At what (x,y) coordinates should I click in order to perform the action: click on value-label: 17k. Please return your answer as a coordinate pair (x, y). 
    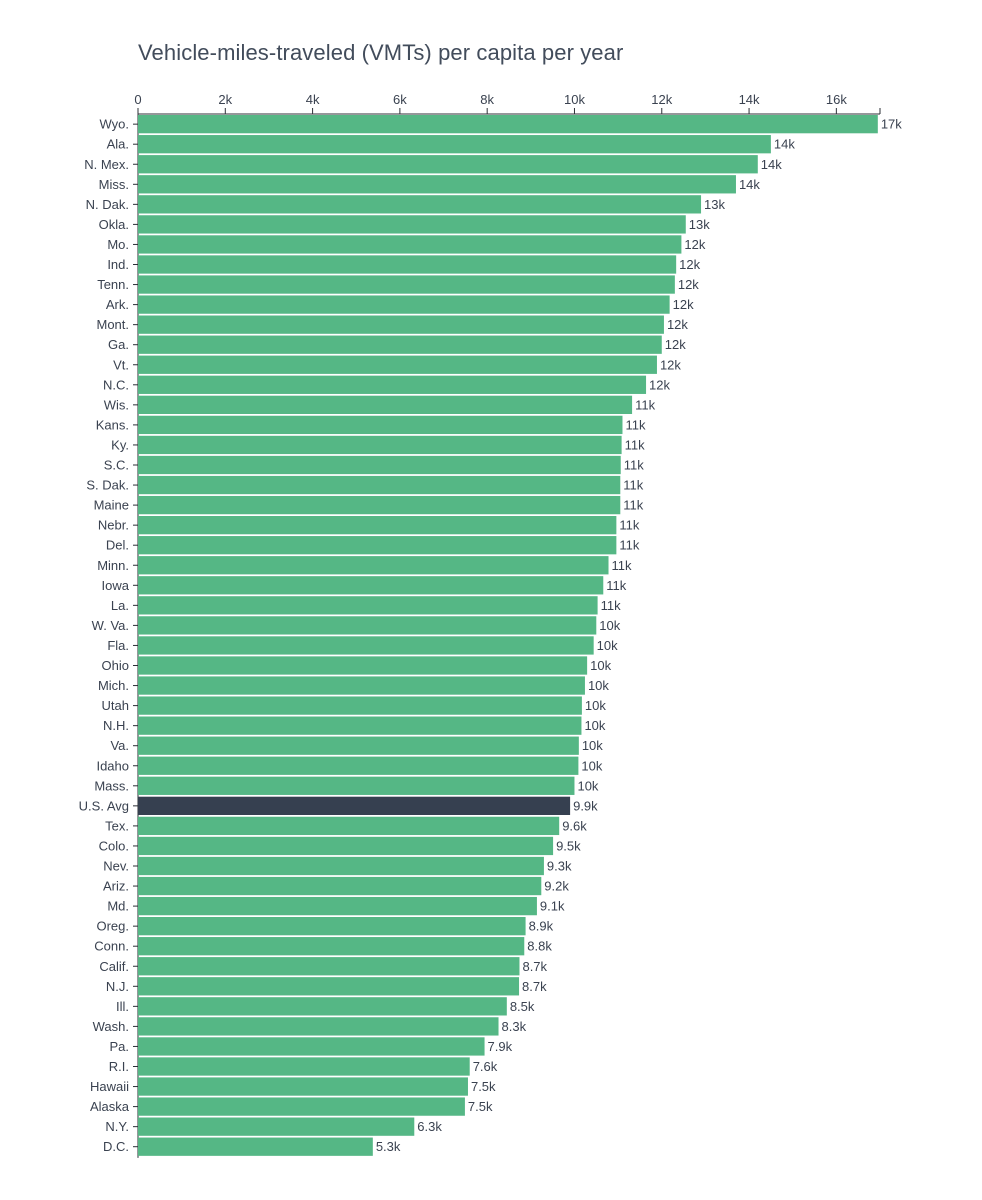
    Looking at the image, I should click on (891, 124).